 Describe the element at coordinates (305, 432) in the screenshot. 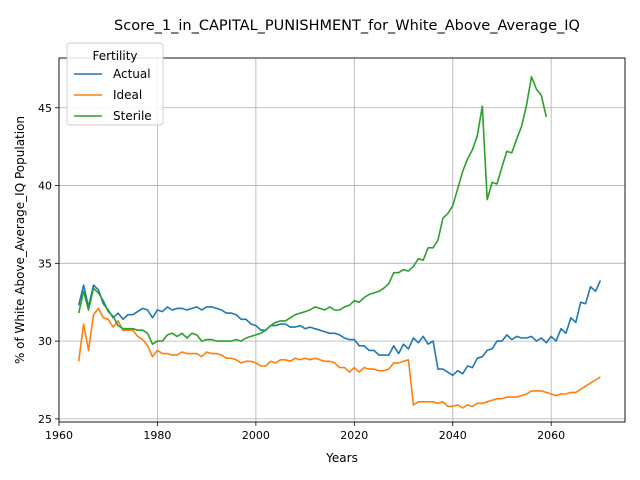

I see `x-axis-ticks: 1960 1980 2000 2020 2040 2060` at that location.